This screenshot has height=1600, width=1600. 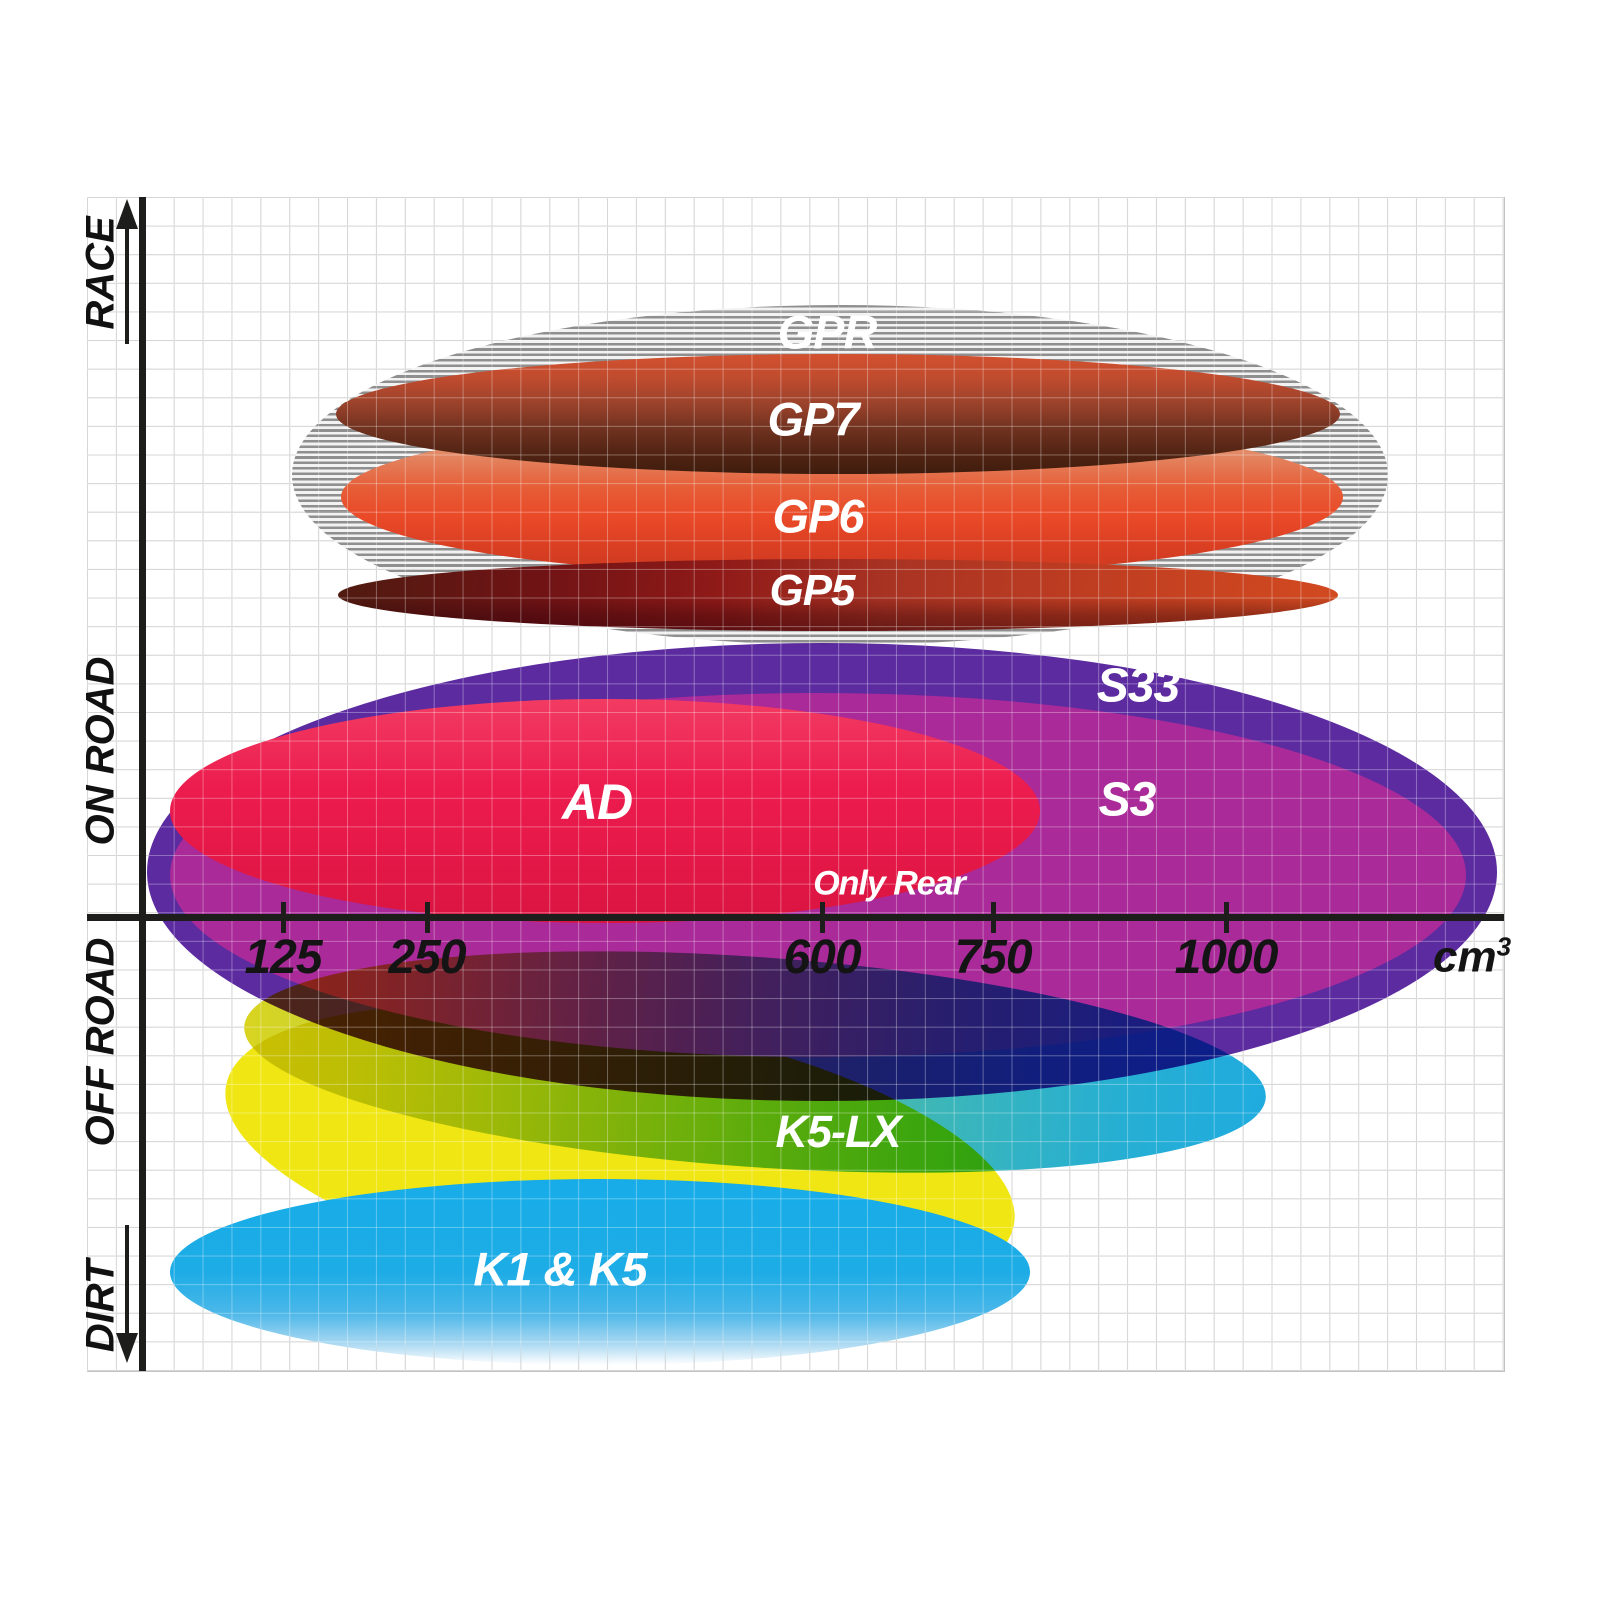 What do you see at coordinates (795, 917) in the screenshot?
I see `x-axis-line` at bounding box center [795, 917].